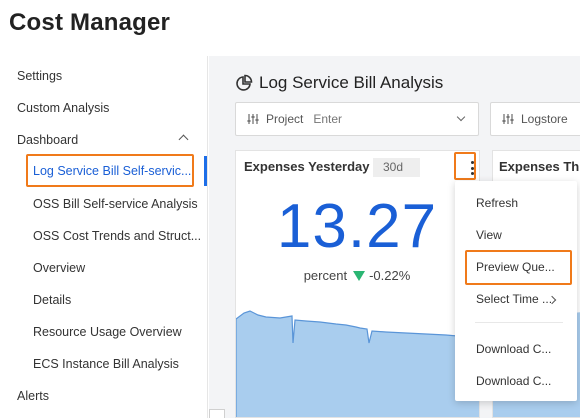 This screenshot has width=580, height=418. What do you see at coordinates (33, 396) in the screenshot?
I see `sidebar-item-label: Alerts` at bounding box center [33, 396].